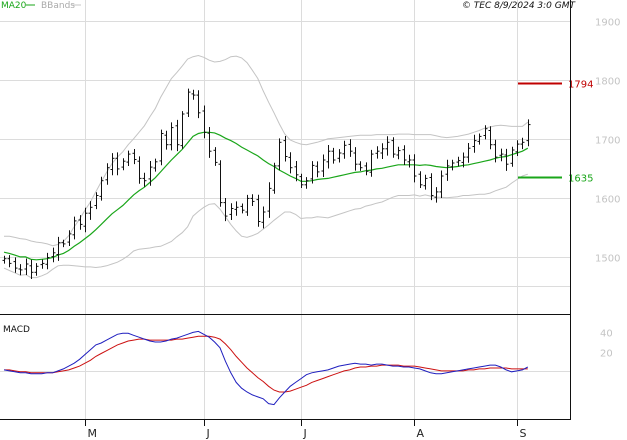  What do you see at coordinates (523, 433) in the screenshot?
I see `time-tick-label: S` at bounding box center [523, 433].